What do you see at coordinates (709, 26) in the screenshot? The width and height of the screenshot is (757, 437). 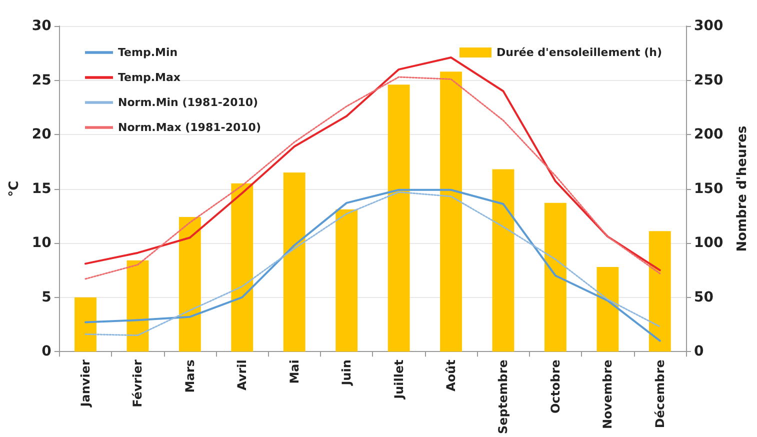 I see `y2-tick-label: 300` at bounding box center [709, 26].